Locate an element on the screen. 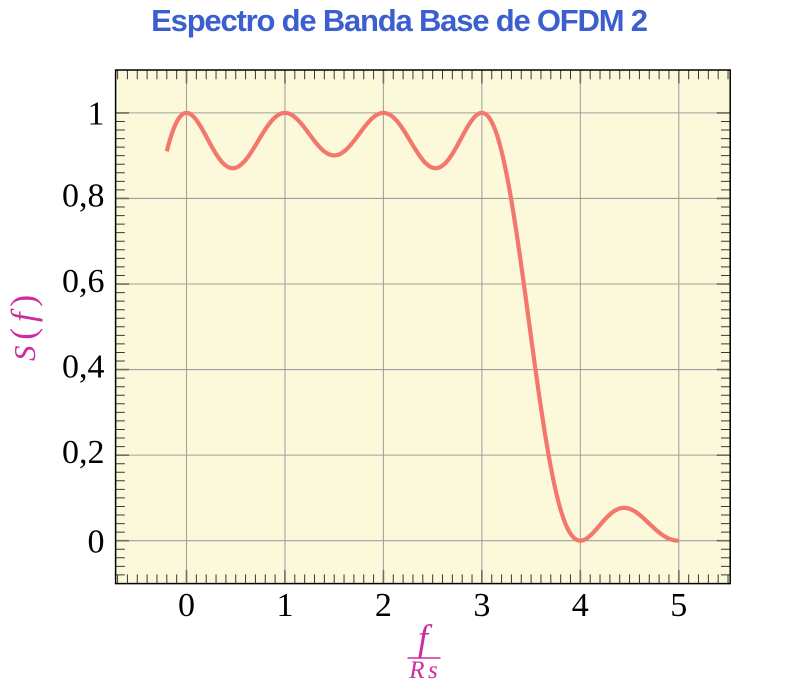 The height and width of the screenshot is (688, 794). svg-text: 0,6 is located at coordinates (83, 281).